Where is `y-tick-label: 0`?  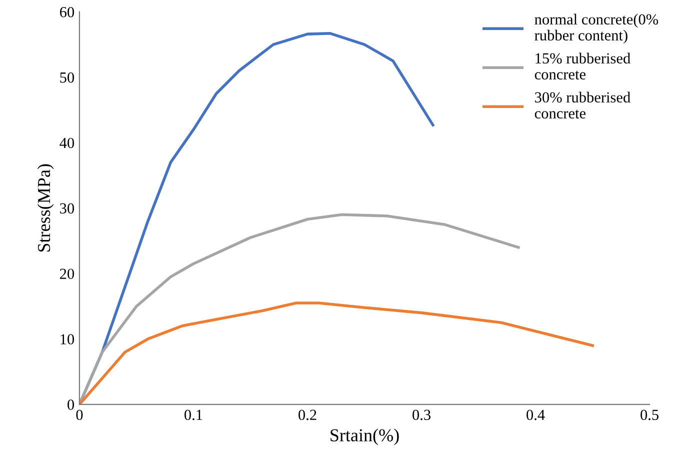
y-tick-label: 0 is located at coordinates (71, 405).